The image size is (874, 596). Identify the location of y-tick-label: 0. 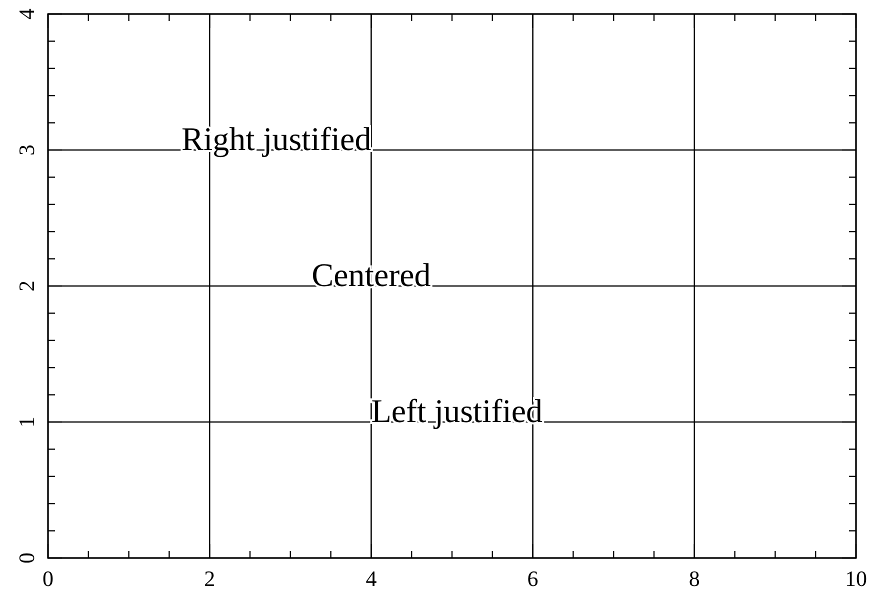
(26, 558).